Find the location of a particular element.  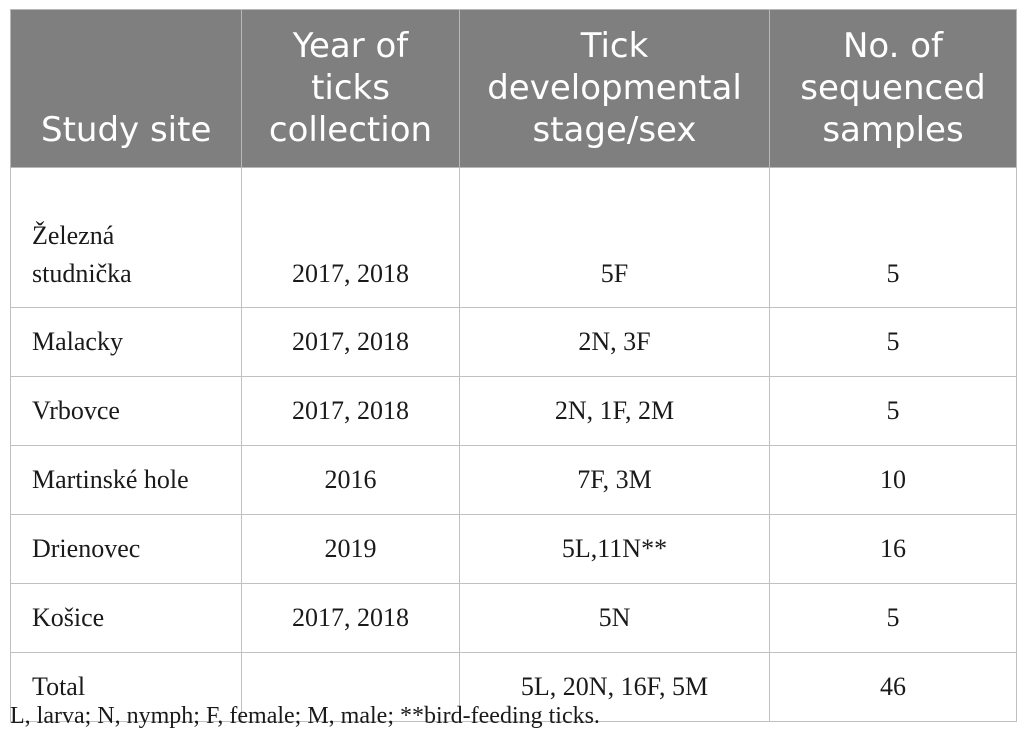

cell-study-site: Vrbovce is located at coordinates (126, 411).